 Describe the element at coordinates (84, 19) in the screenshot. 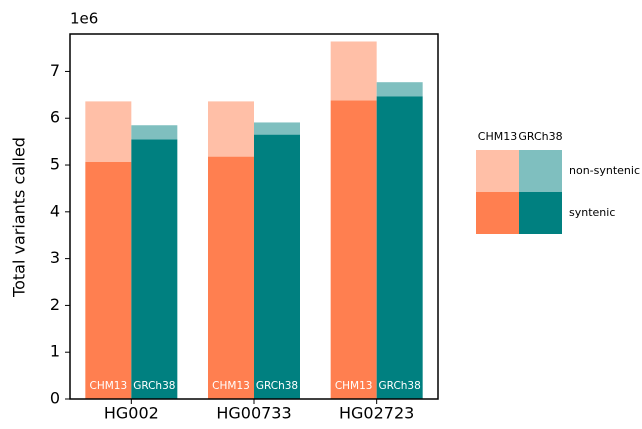

I see `offset-label: 1e6` at that location.